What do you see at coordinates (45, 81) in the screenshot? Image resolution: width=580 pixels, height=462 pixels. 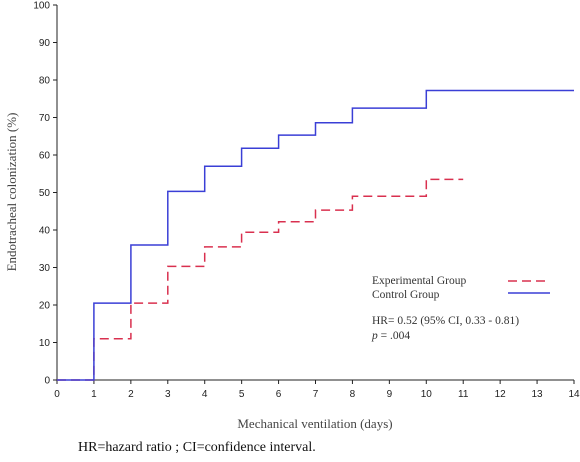 I see `y-tick-label: 80` at bounding box center [45, 81].